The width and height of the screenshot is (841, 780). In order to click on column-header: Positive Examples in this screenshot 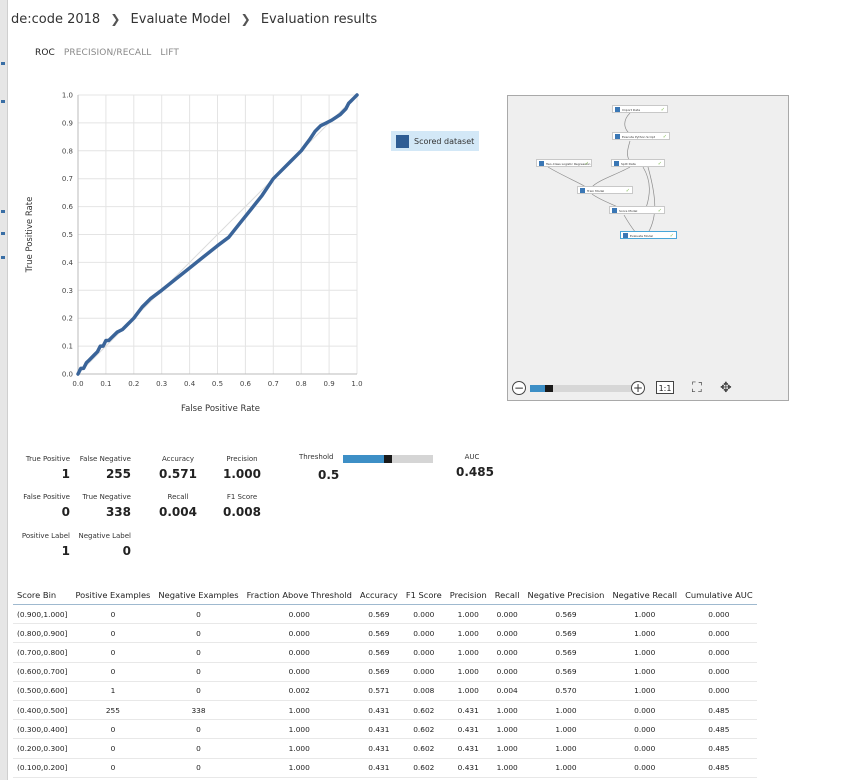, I will do `click(113, 596)`.